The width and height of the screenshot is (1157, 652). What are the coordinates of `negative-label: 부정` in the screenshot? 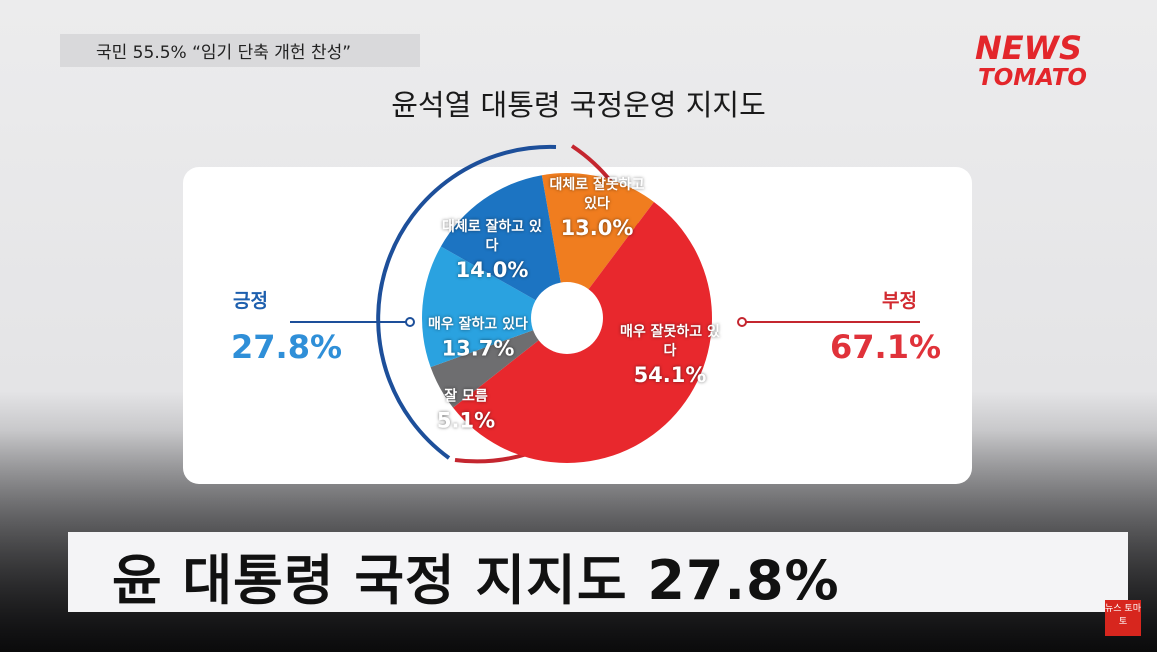 It's located at (899, 301).